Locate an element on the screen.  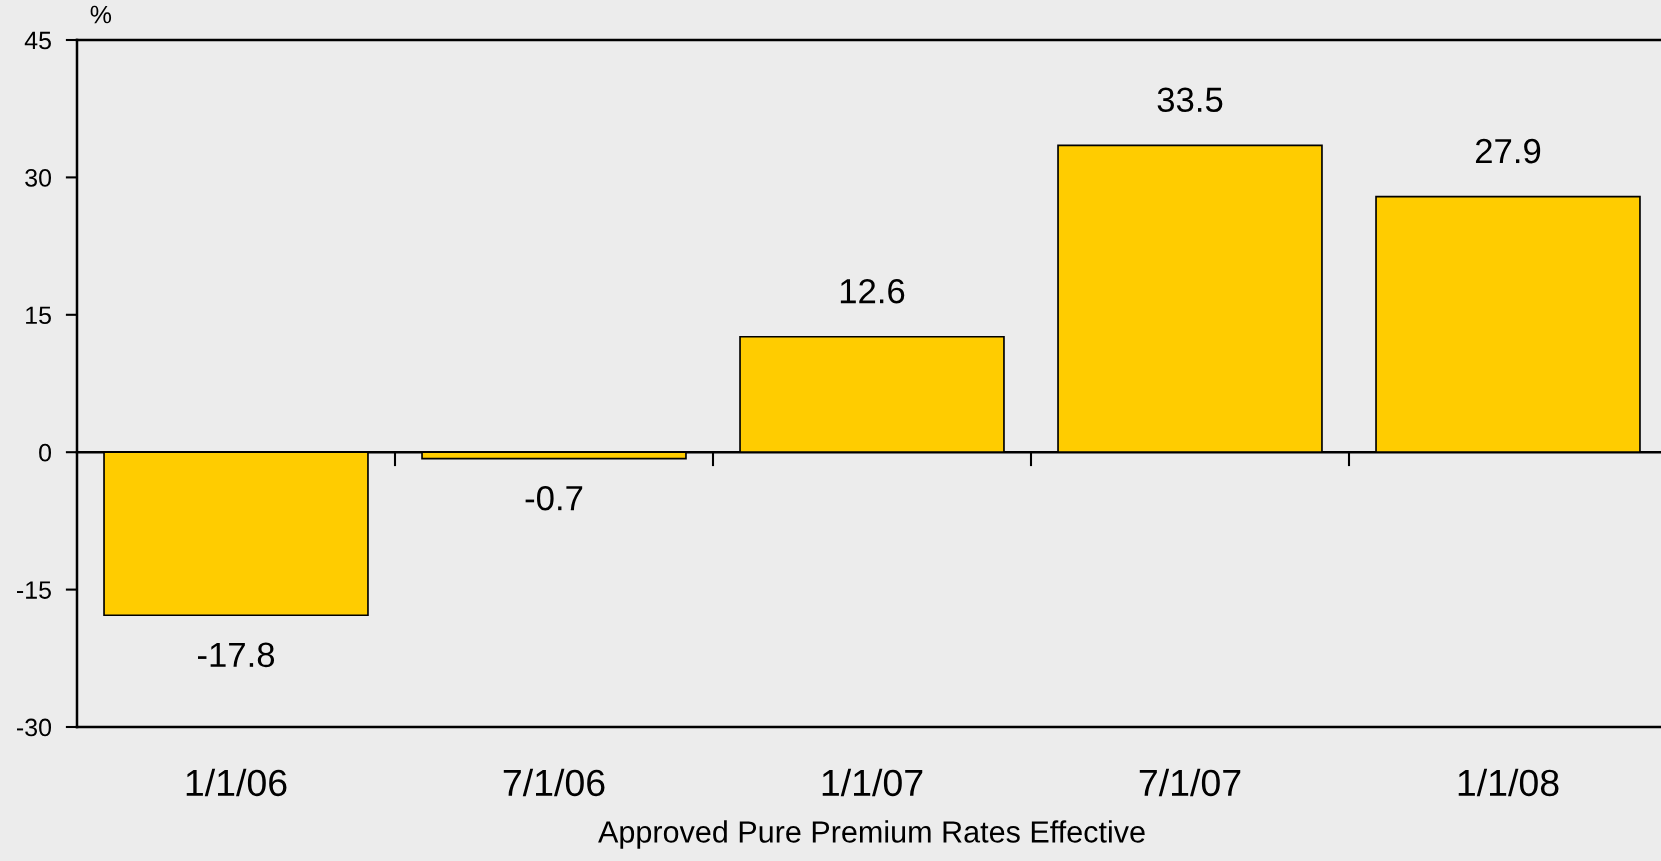
x-tick-label: 1/1/08 is located at coordinates (1508, 782).